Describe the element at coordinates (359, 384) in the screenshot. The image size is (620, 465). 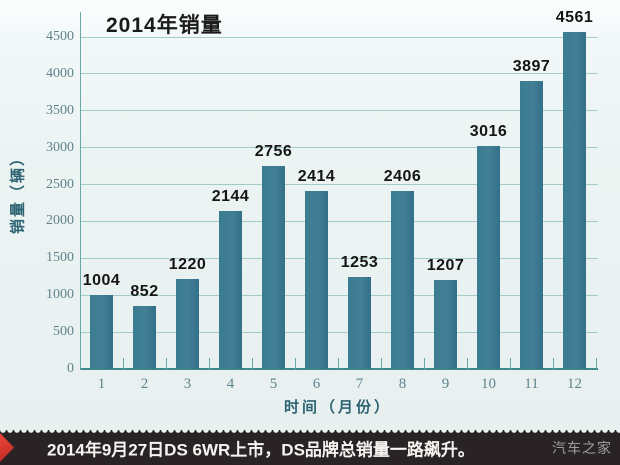
I see `x-tick-label: 7` at that location.